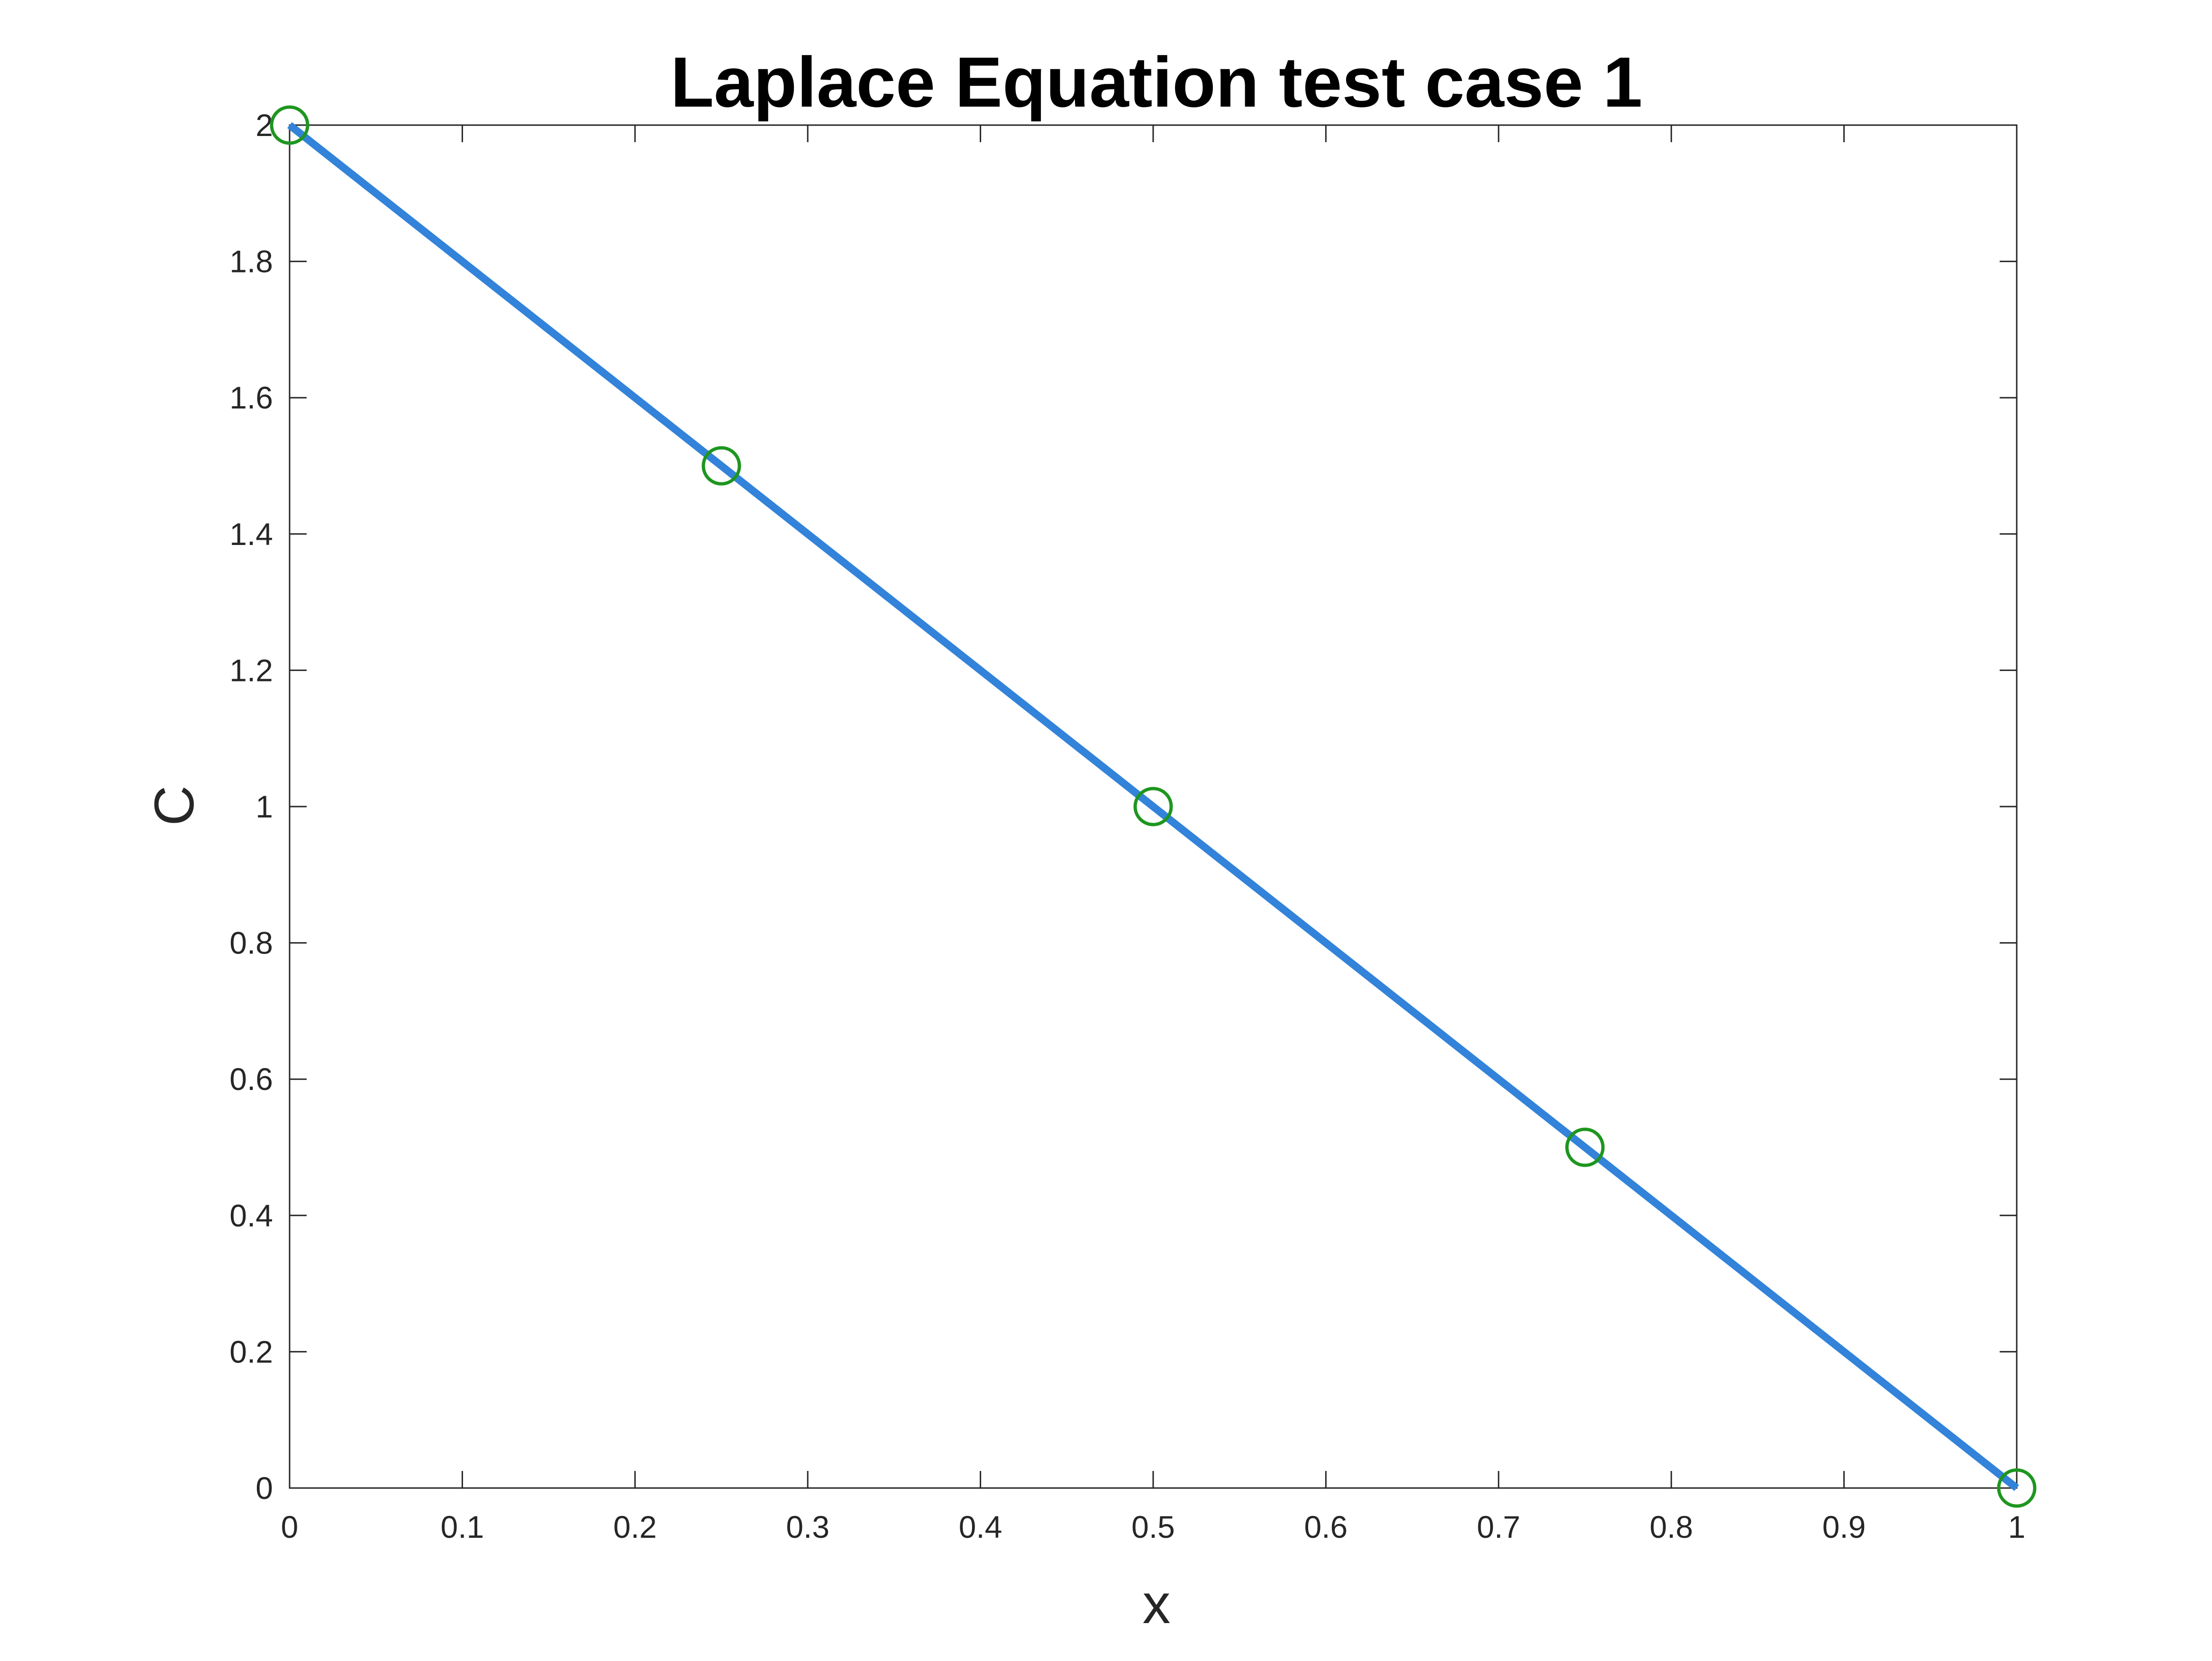  What do you see at coordinates (1157, 82) in the screenshot?
I see `chart-title: Laplace Equation test case 1` at bounding box center [1157, 82].